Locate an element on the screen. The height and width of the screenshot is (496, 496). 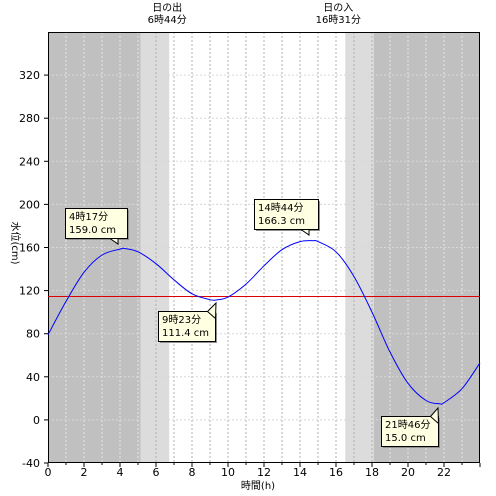
y-tick-label: 40 is located at coordinates (33, 377).